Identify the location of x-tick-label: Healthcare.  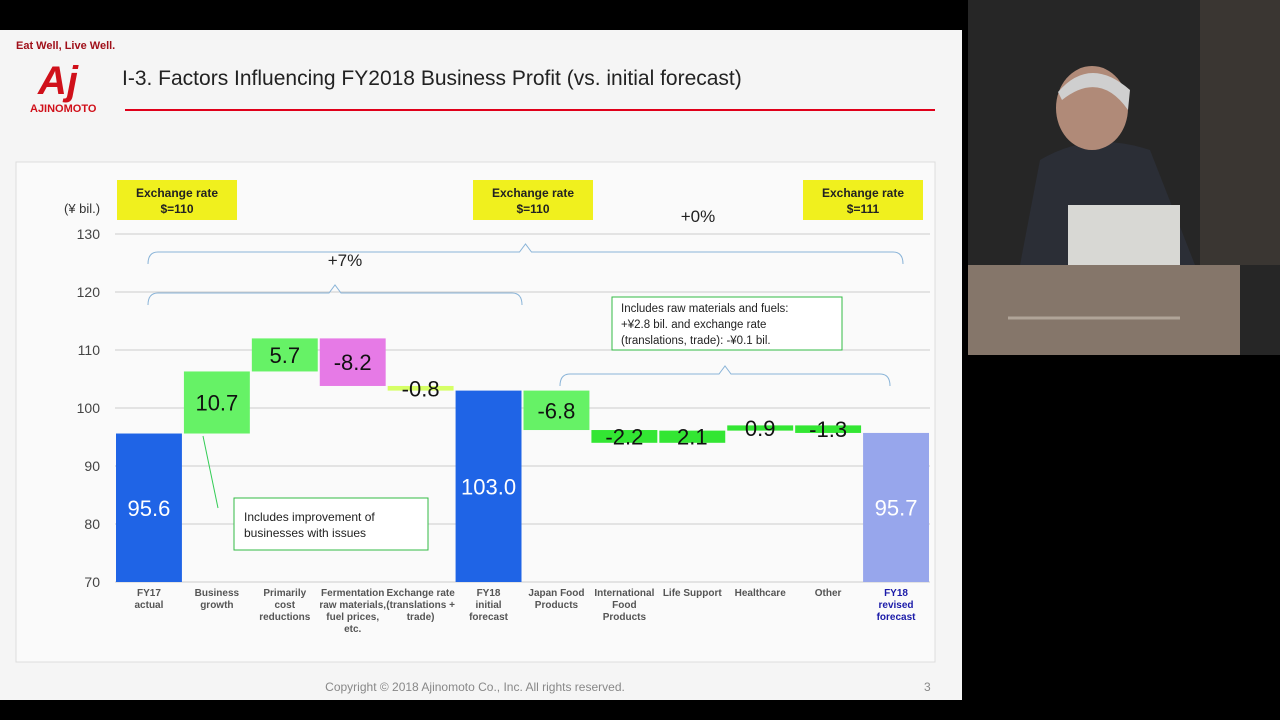
(760, 593).